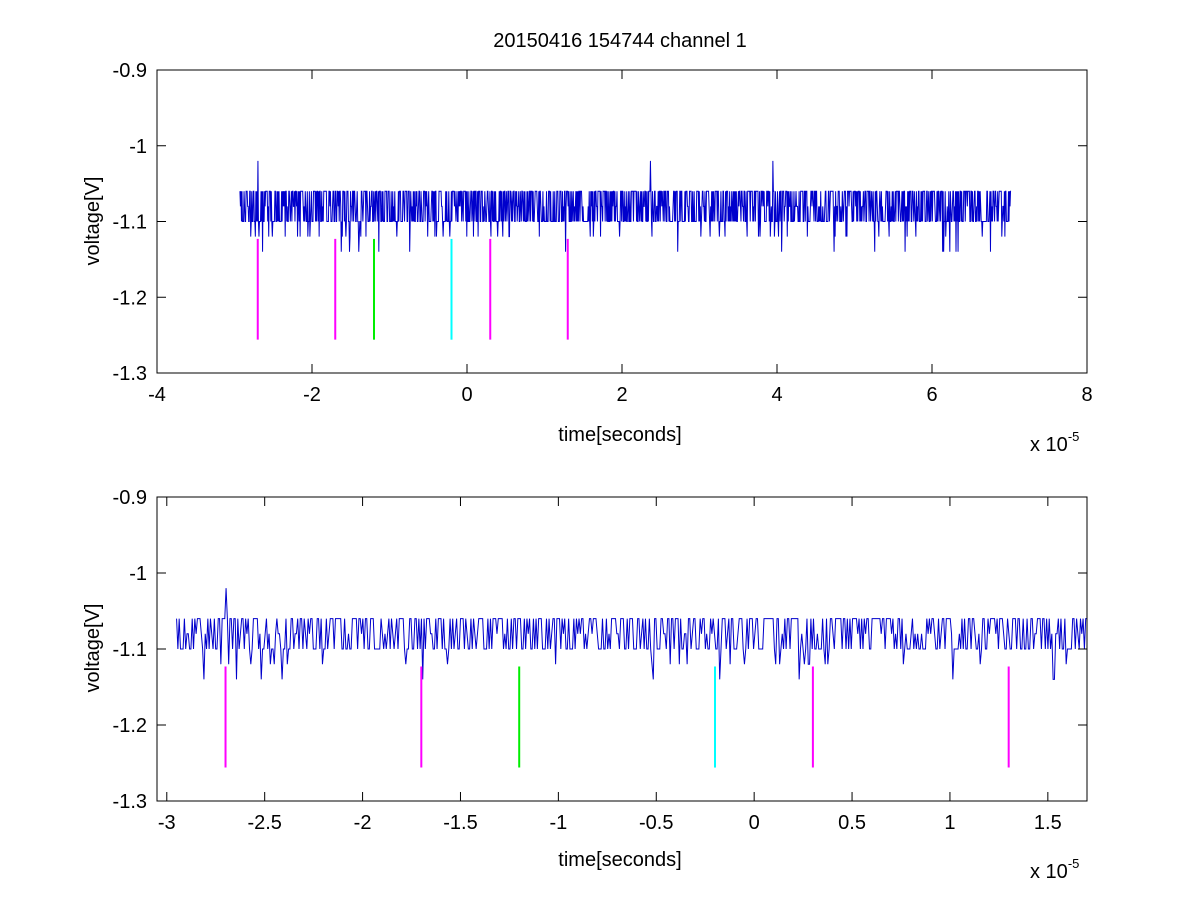 The height and width of the screenshot is (901, 1200). I want to click on y-axis-label-bottom: voltage[V], so click(93, 648).